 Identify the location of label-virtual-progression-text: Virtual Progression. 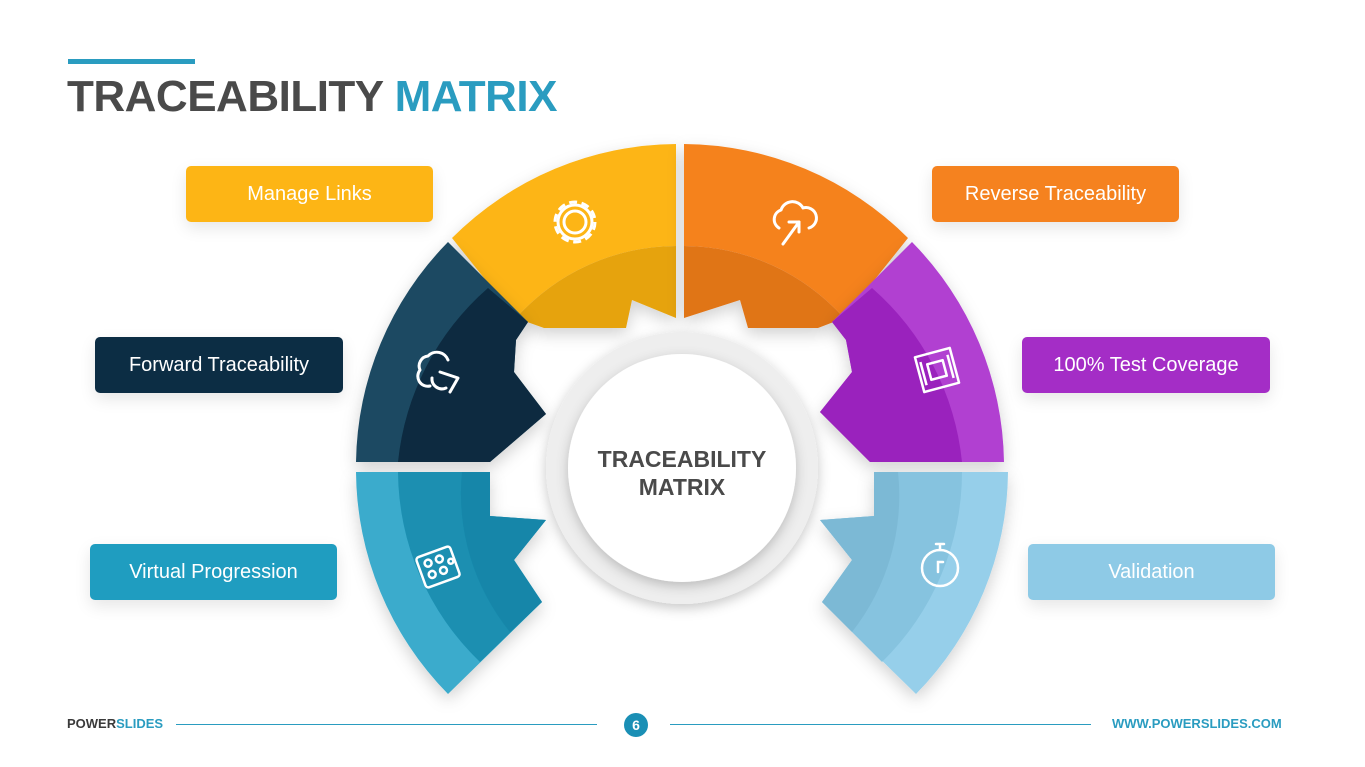
(213, 571).